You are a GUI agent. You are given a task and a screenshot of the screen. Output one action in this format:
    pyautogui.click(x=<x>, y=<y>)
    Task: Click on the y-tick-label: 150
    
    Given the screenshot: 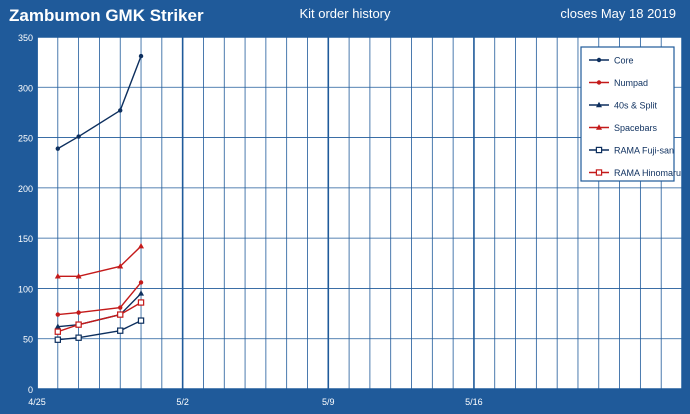 What is the action you would take?
    pyautogui.click(x=25, y=239)
    